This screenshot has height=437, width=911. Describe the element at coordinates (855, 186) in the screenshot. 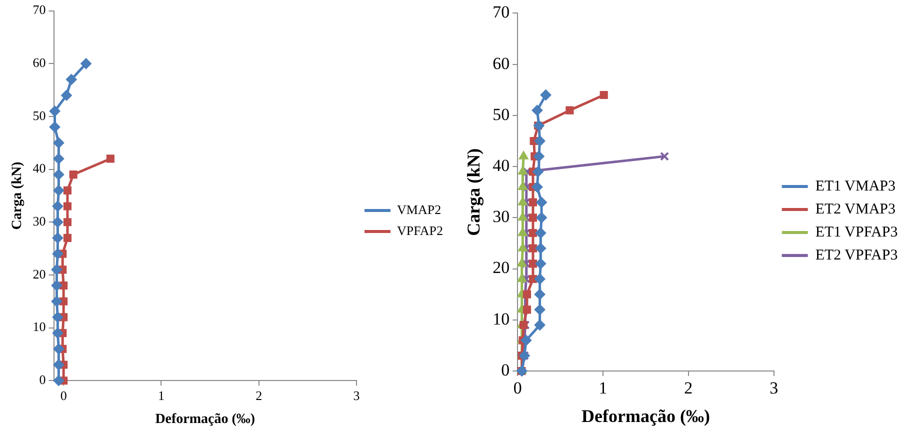

I see `legend-label: ET1 VMAP3` at that location.